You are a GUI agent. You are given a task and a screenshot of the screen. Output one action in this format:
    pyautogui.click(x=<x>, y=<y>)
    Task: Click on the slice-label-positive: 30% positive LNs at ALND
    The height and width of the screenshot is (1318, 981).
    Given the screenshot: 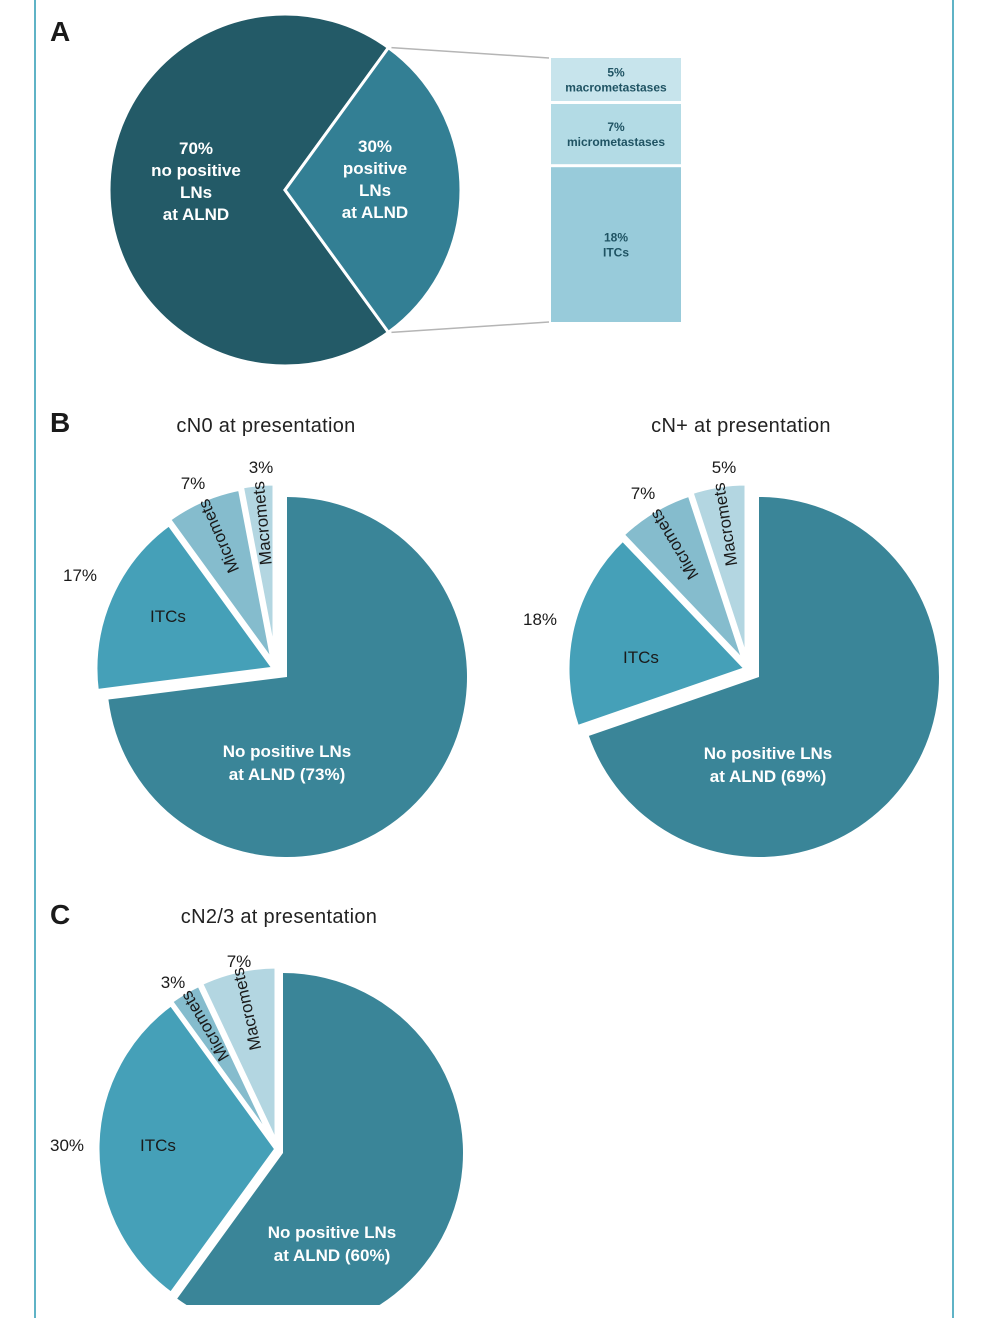 What is the action you would take?
    pyautogui.click(x=375, y=179)
    